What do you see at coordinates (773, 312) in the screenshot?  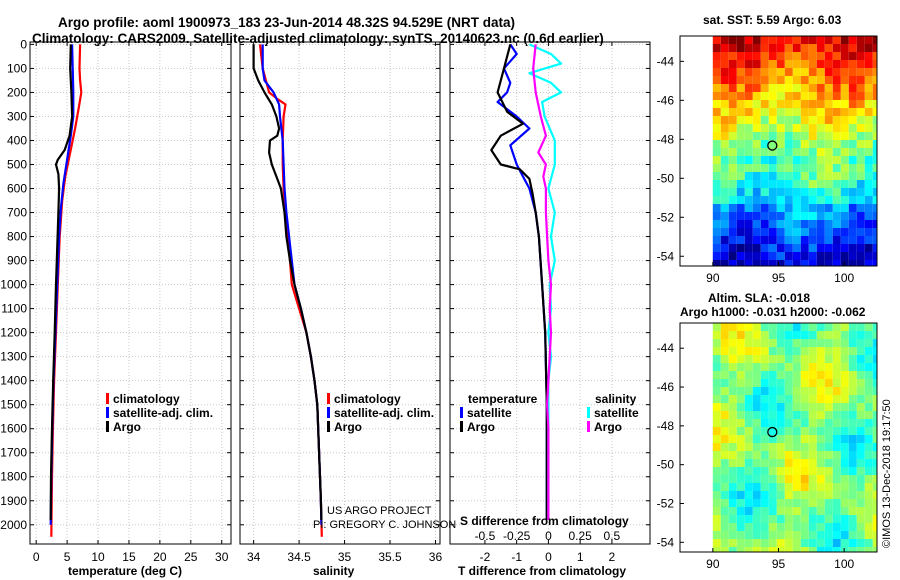 I see `sla-map-subtitle: Argo h1000: -0.031 h2000: -0.062` at bounding box center [773, 312].